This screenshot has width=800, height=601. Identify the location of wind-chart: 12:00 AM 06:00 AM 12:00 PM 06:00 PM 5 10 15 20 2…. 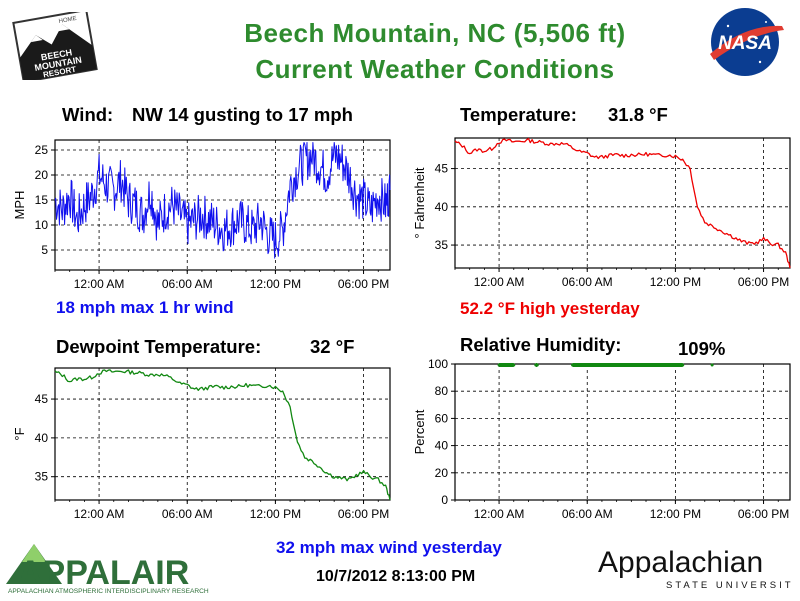
(201, 215).